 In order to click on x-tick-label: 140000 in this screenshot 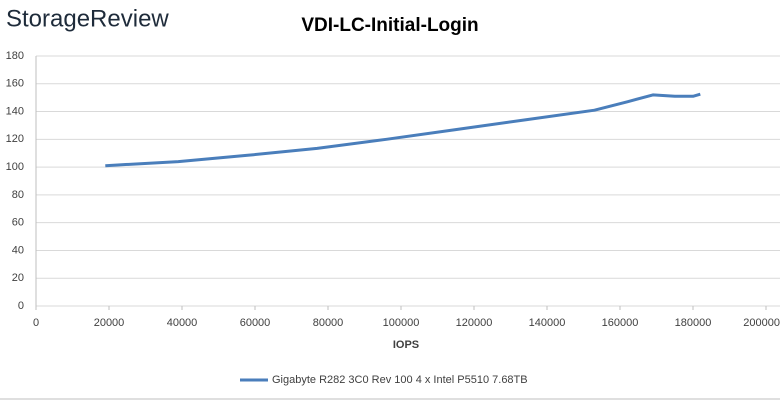, I will do `click(547, 323)`.